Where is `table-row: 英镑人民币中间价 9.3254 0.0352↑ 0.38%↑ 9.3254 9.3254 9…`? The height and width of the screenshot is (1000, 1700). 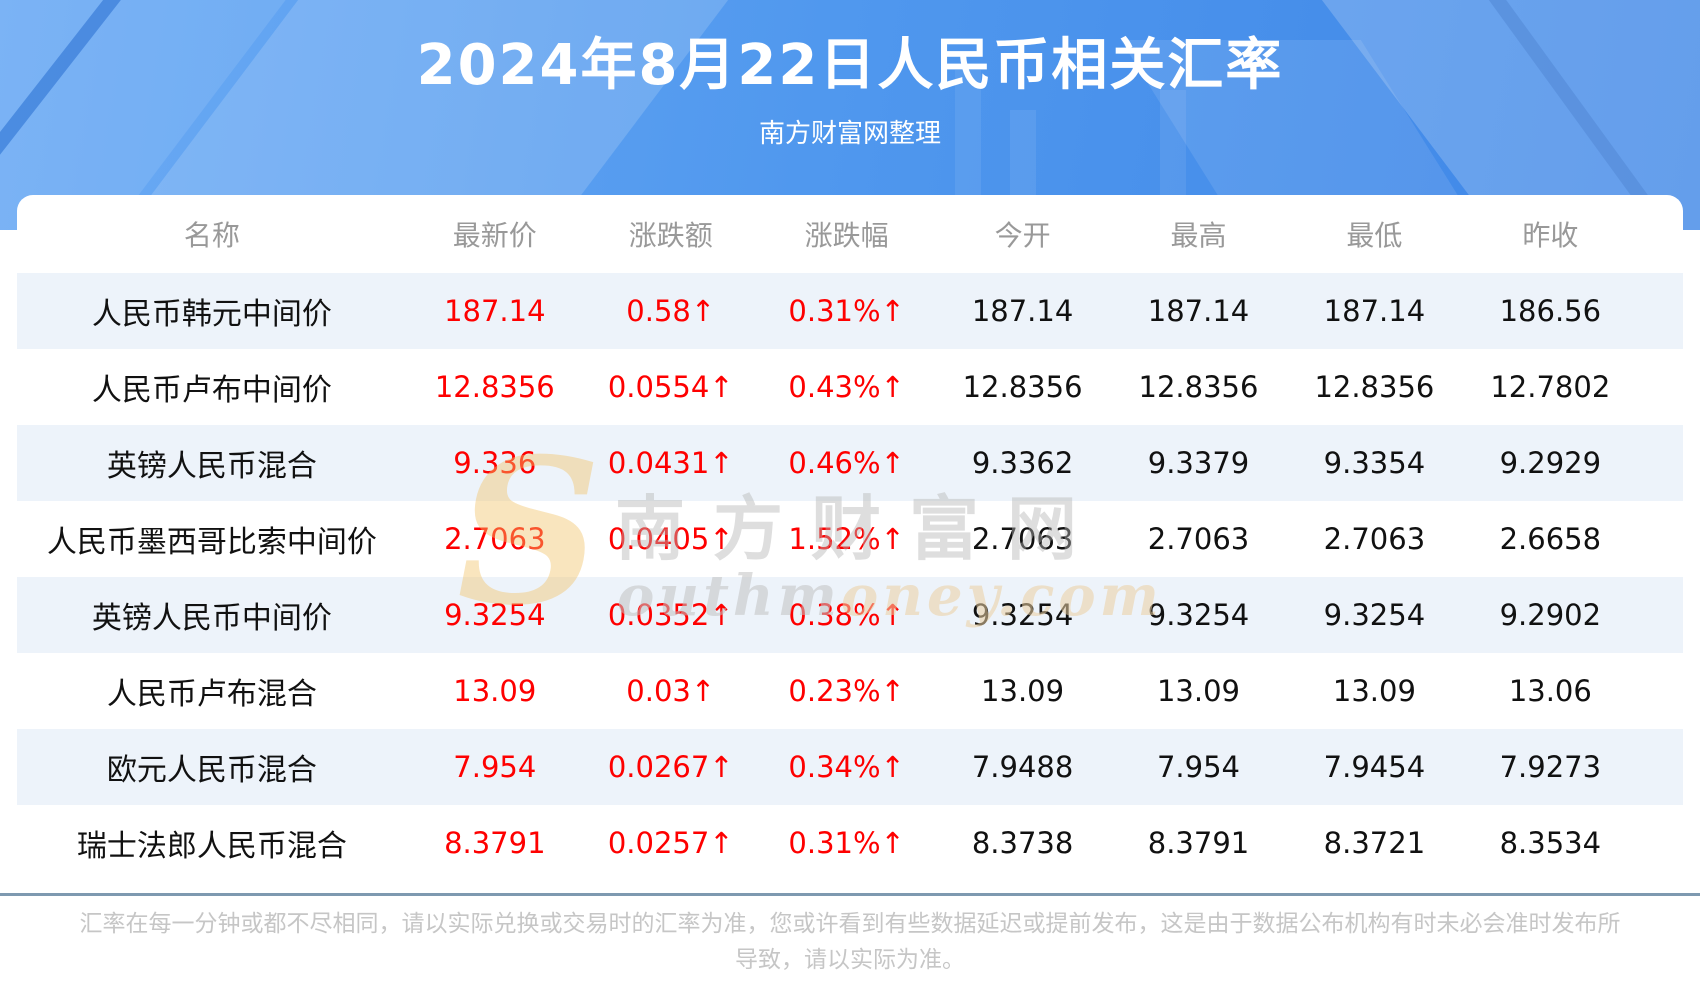
table-row: 英镑人民币中间价 9.3254 0.0352↑ 0.38%↑ 9.3254 9.3254 9… is located at coordinates (850, 615).